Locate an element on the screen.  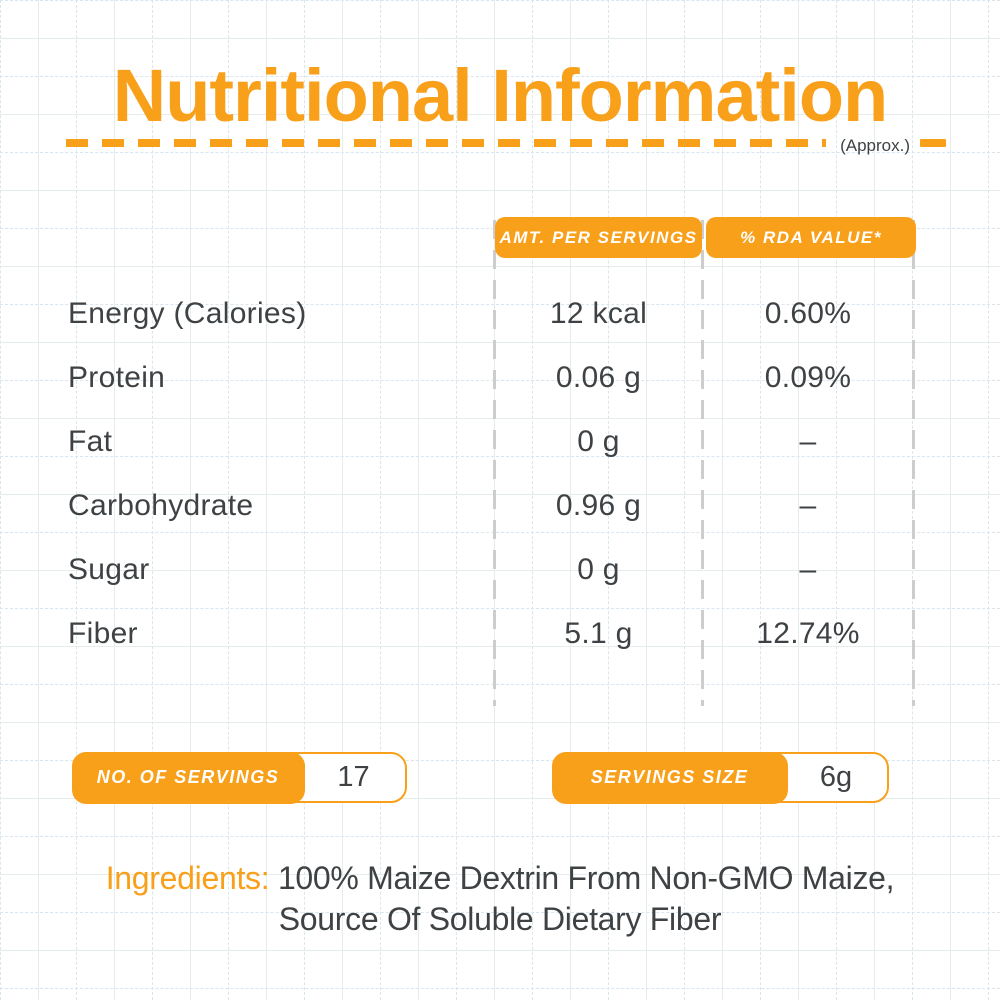
nutrient-rda: 12.74% is located at coordinates (808, 633).